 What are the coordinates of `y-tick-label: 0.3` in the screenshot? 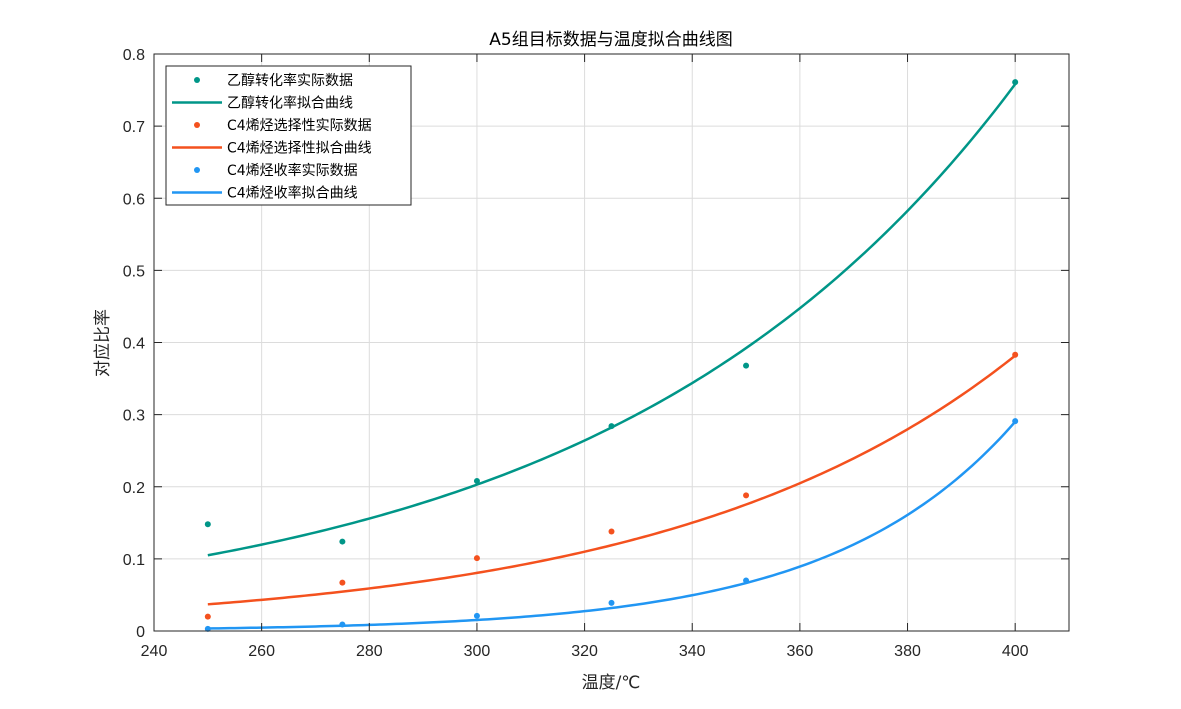 It's located at (134, 416).